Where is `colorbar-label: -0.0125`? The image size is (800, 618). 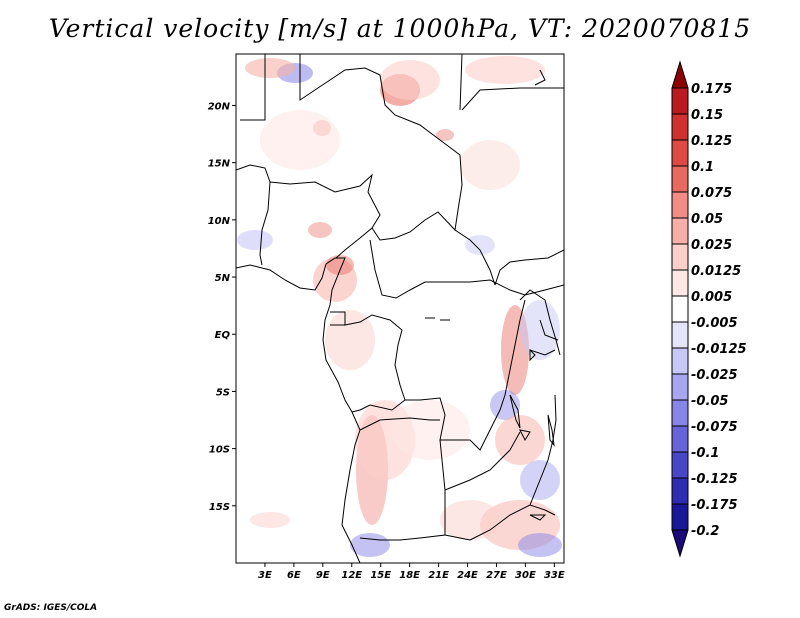
colorbar-label: -0.0125 is located at coordinates (719, 349).